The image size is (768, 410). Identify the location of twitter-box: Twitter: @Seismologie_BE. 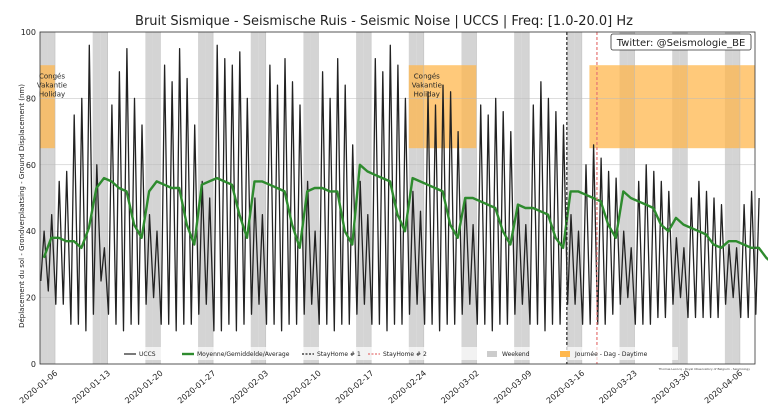
(681, 42).